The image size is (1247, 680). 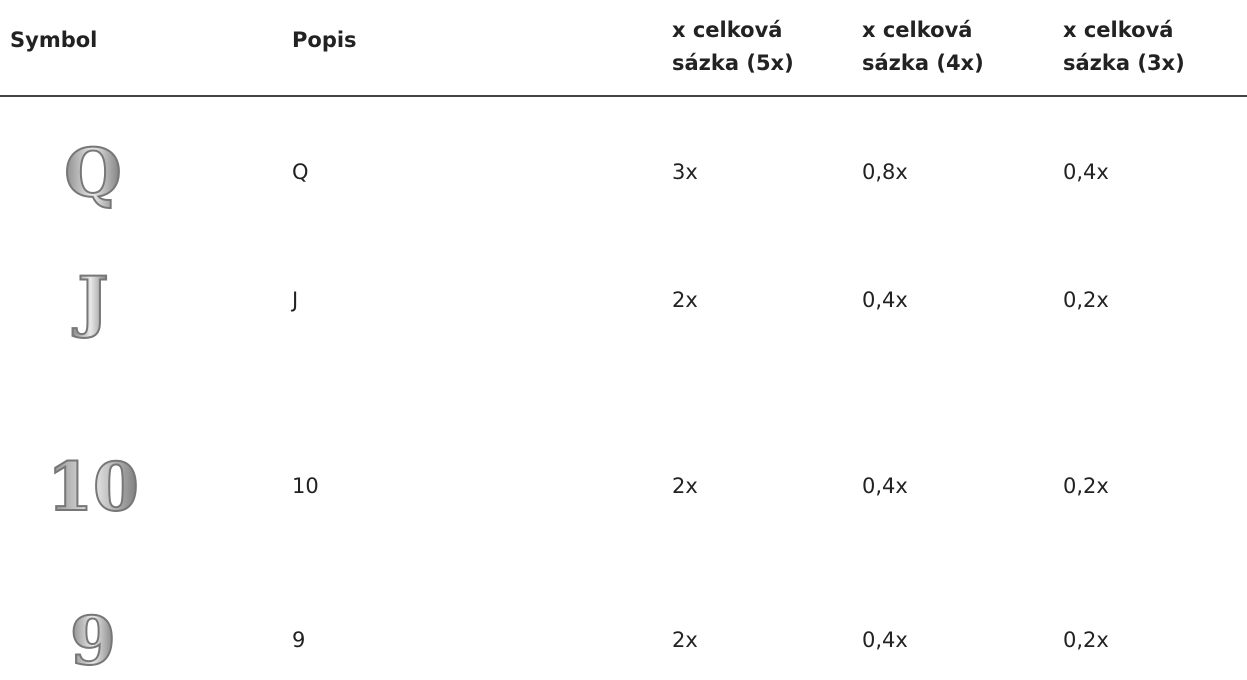 I want to click on column-header: Symbol, so click(x=54, y=40).